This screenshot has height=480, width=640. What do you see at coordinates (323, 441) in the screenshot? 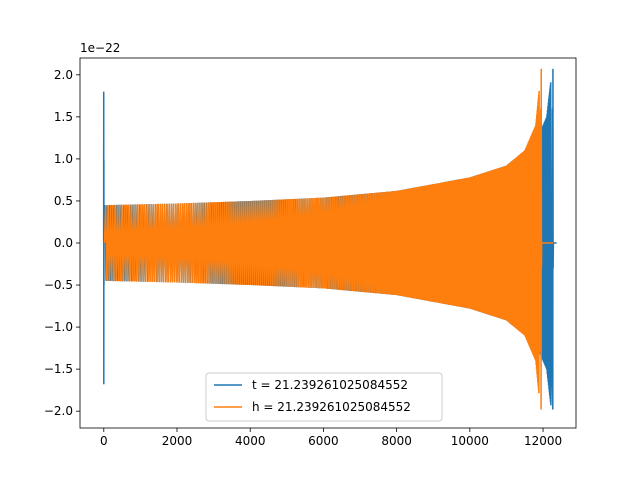
I see `x-tick-label: 6000` at bounding box center [323, 441].